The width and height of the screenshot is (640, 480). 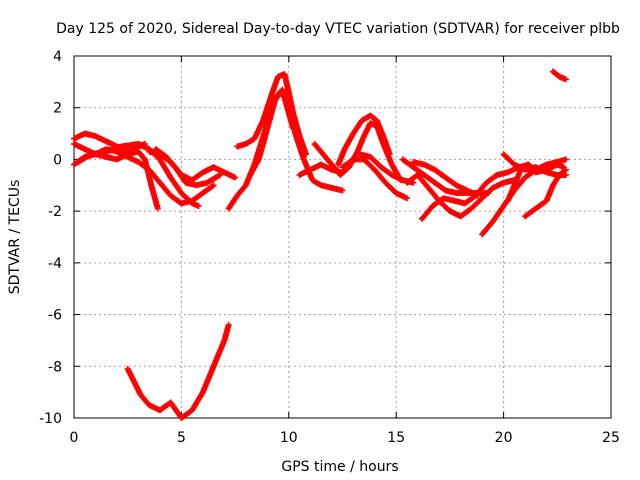 I want to click on x-axis-label: GPS time / hours, so click(x=339, y=467).